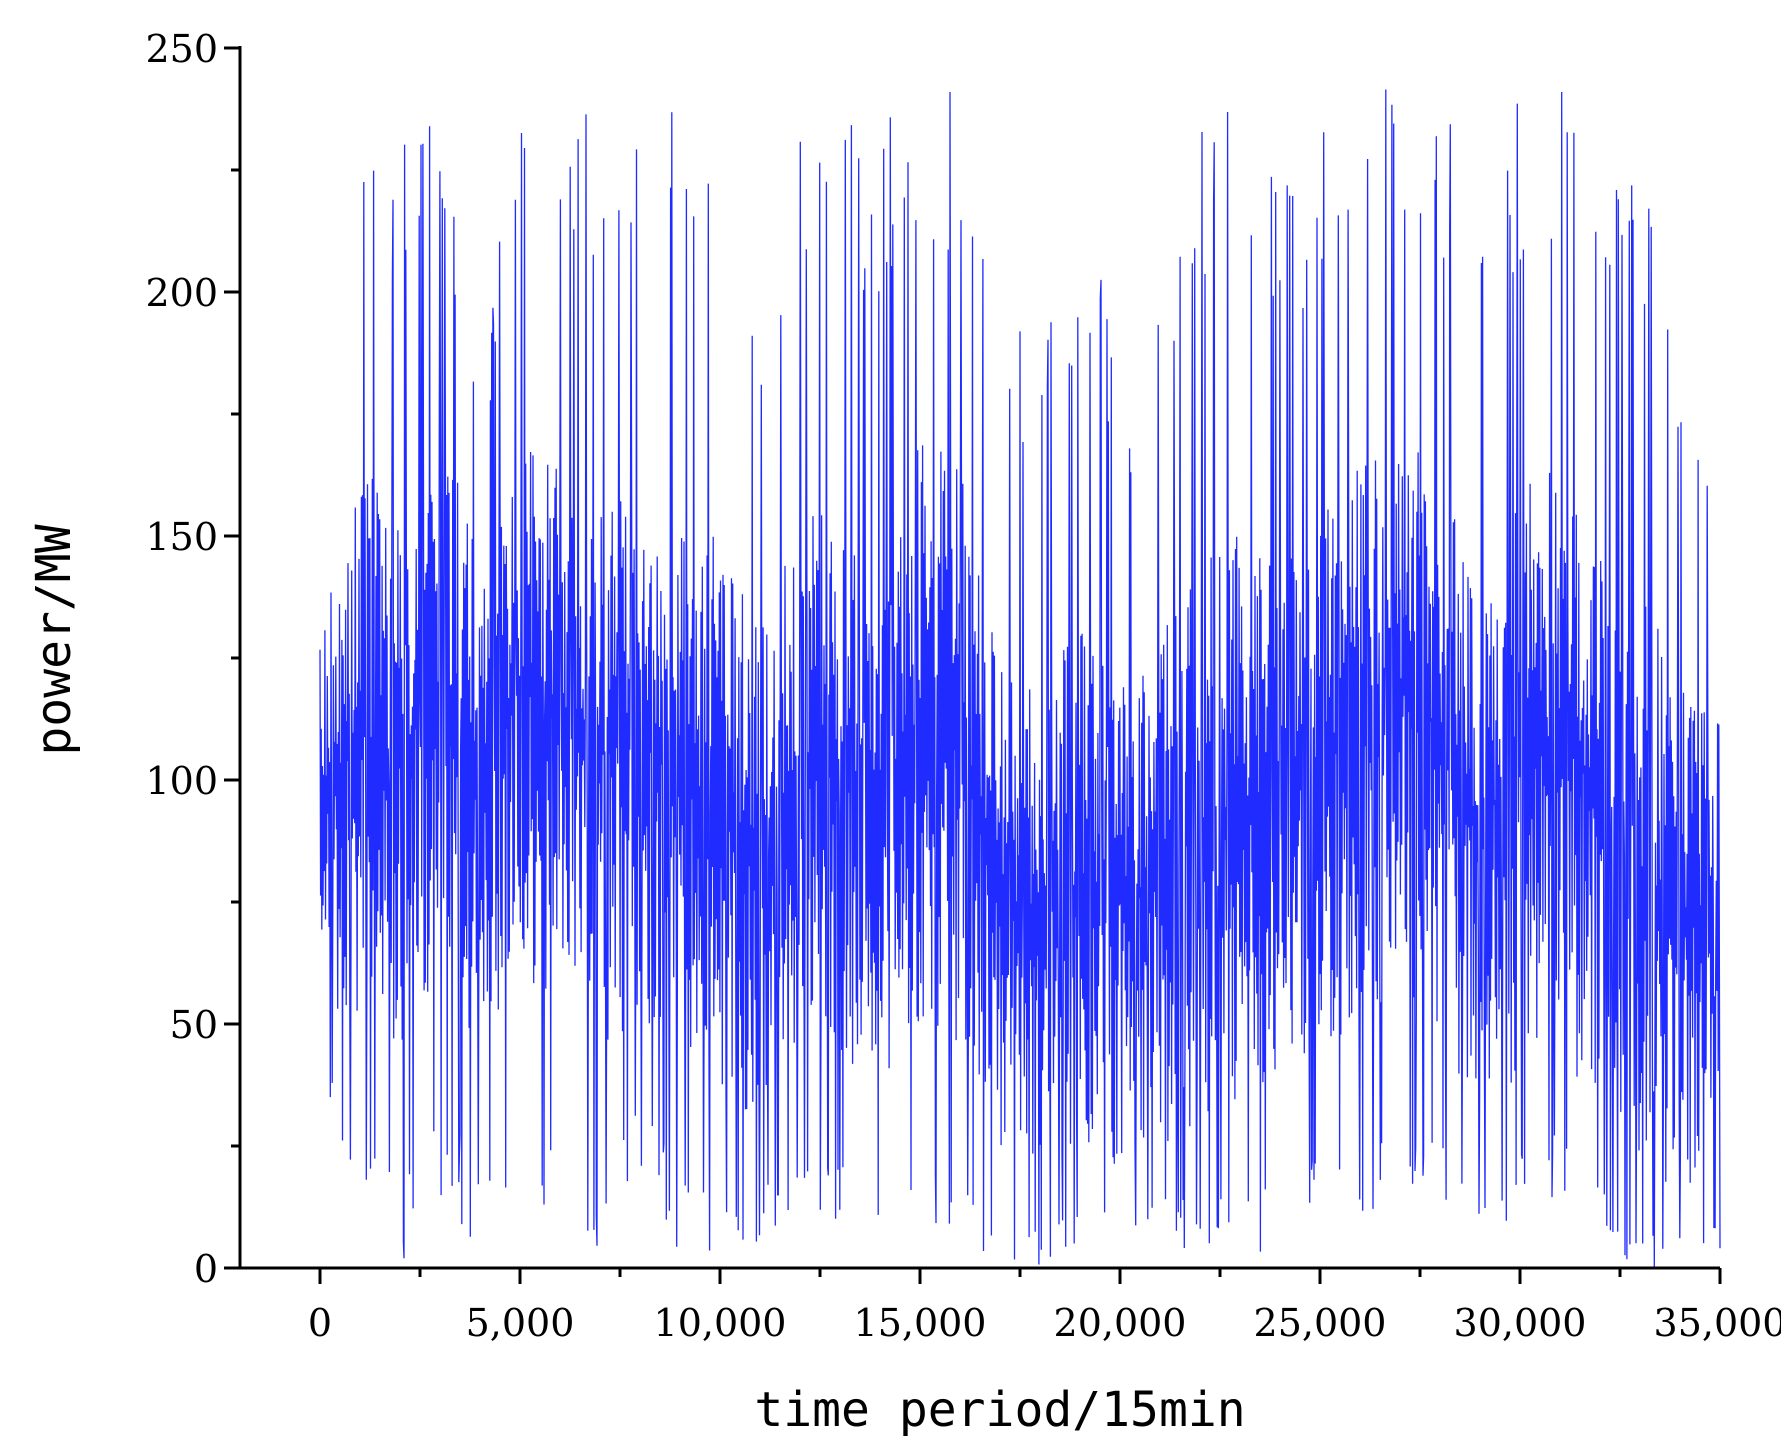  Describe the element at coordinates (181, 293) in the screenshot. I see `y-tick-label: 200` at that location.